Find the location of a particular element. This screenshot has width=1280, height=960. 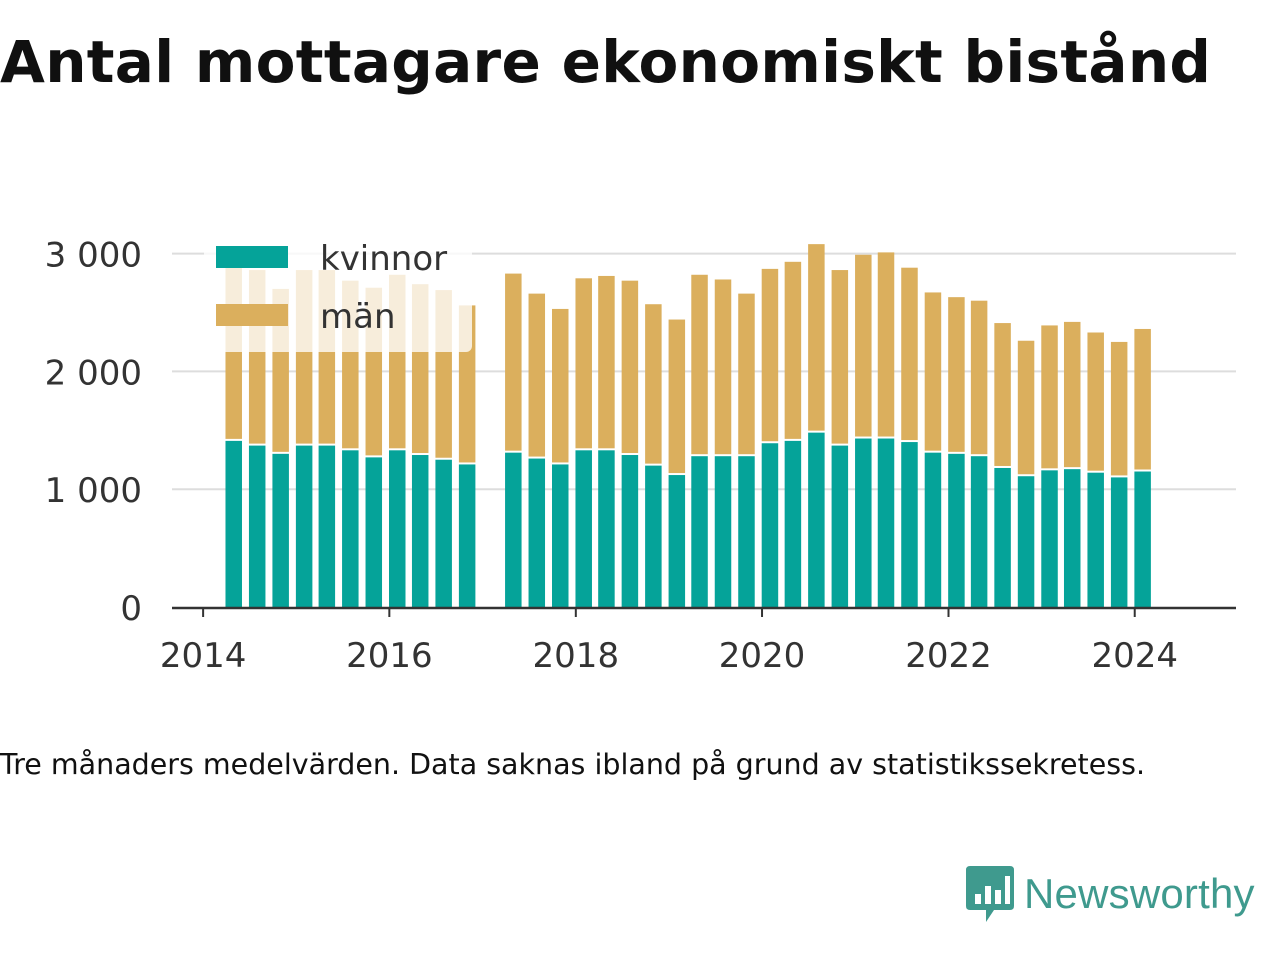

y-tick-label: 1 000 is located at coordinates (93, 491).